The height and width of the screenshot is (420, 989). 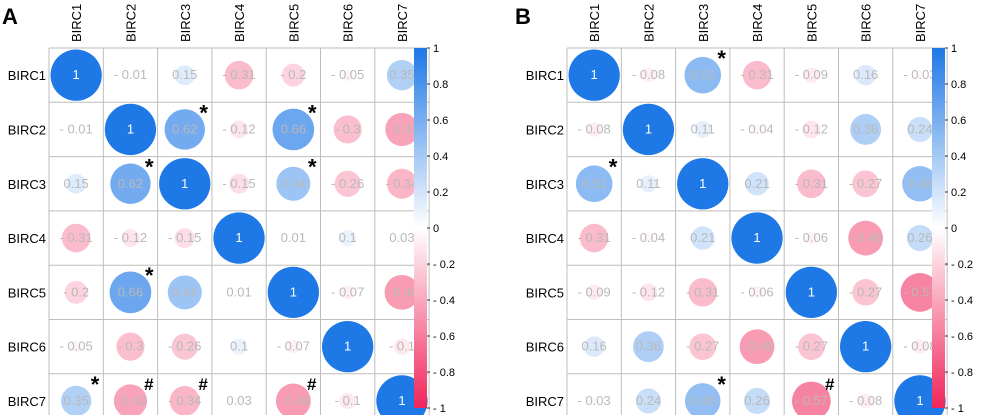 What do you see at coordinates (648, 291) in the screenshot?
I see `correlation-value: - 0.12` at bounding box center [648, 291].